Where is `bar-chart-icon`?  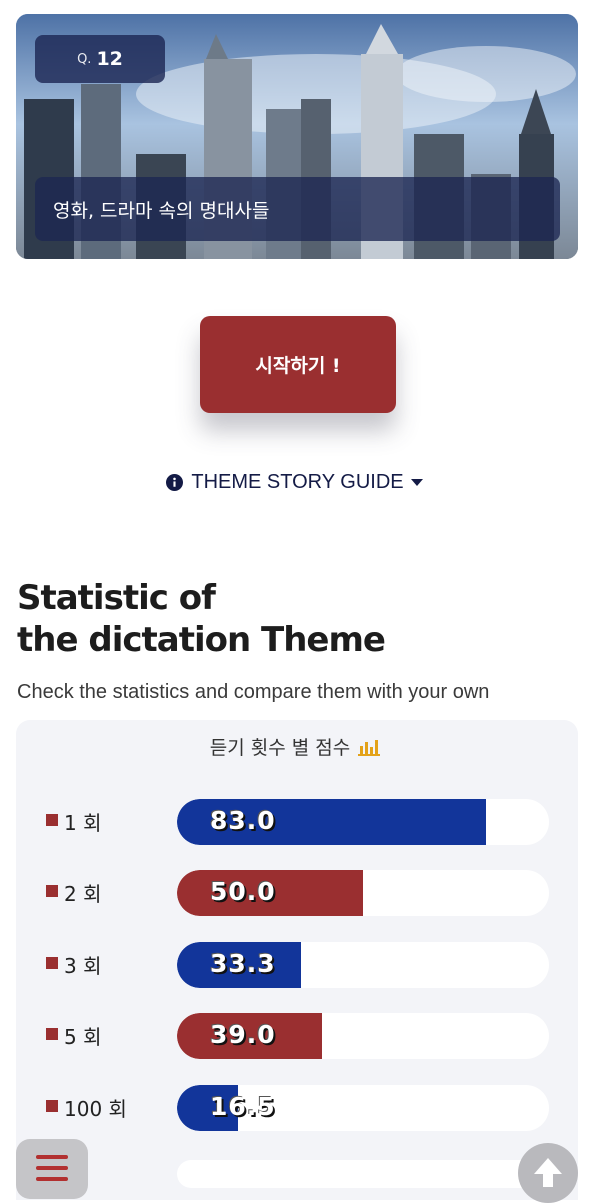 bar-chart-icon is located at coordinates (369, 747).